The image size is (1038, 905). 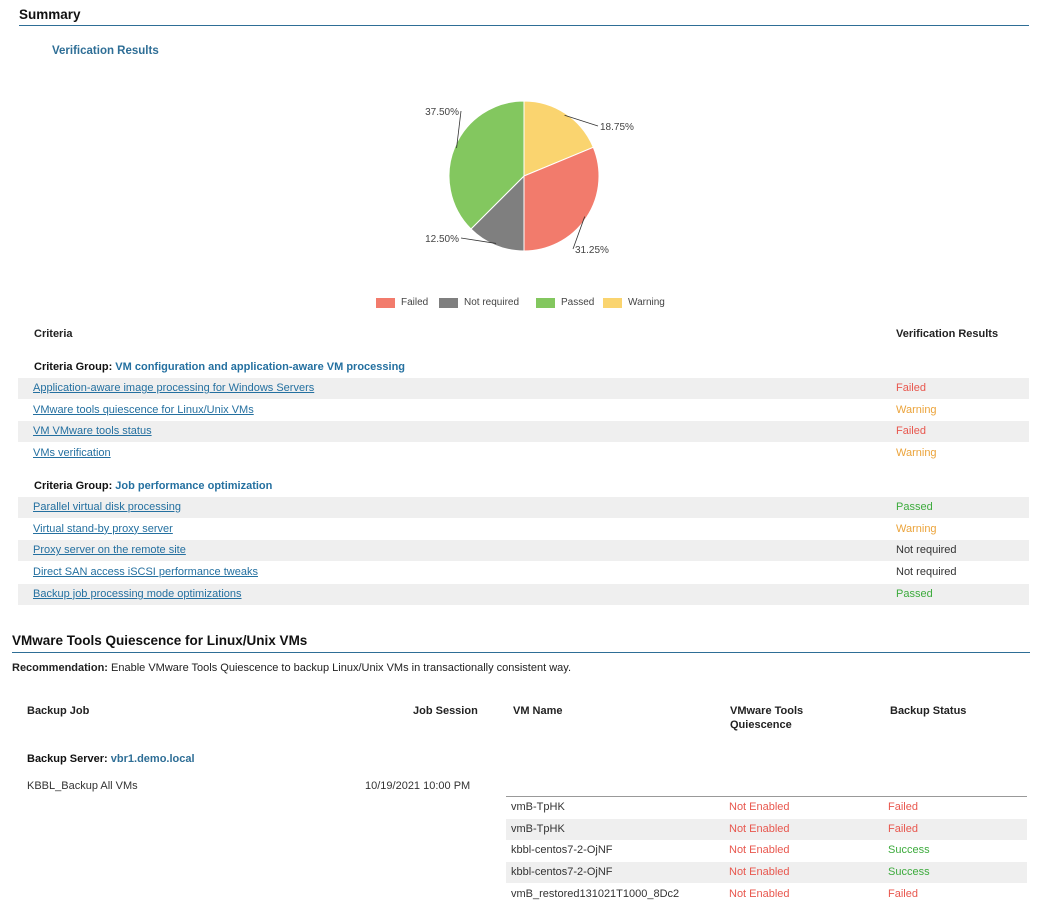 What do you see at coordinates (53, 334) in the screenshot?
I see `criteria-column-header: Criteria` at bounding box center [53, 334].